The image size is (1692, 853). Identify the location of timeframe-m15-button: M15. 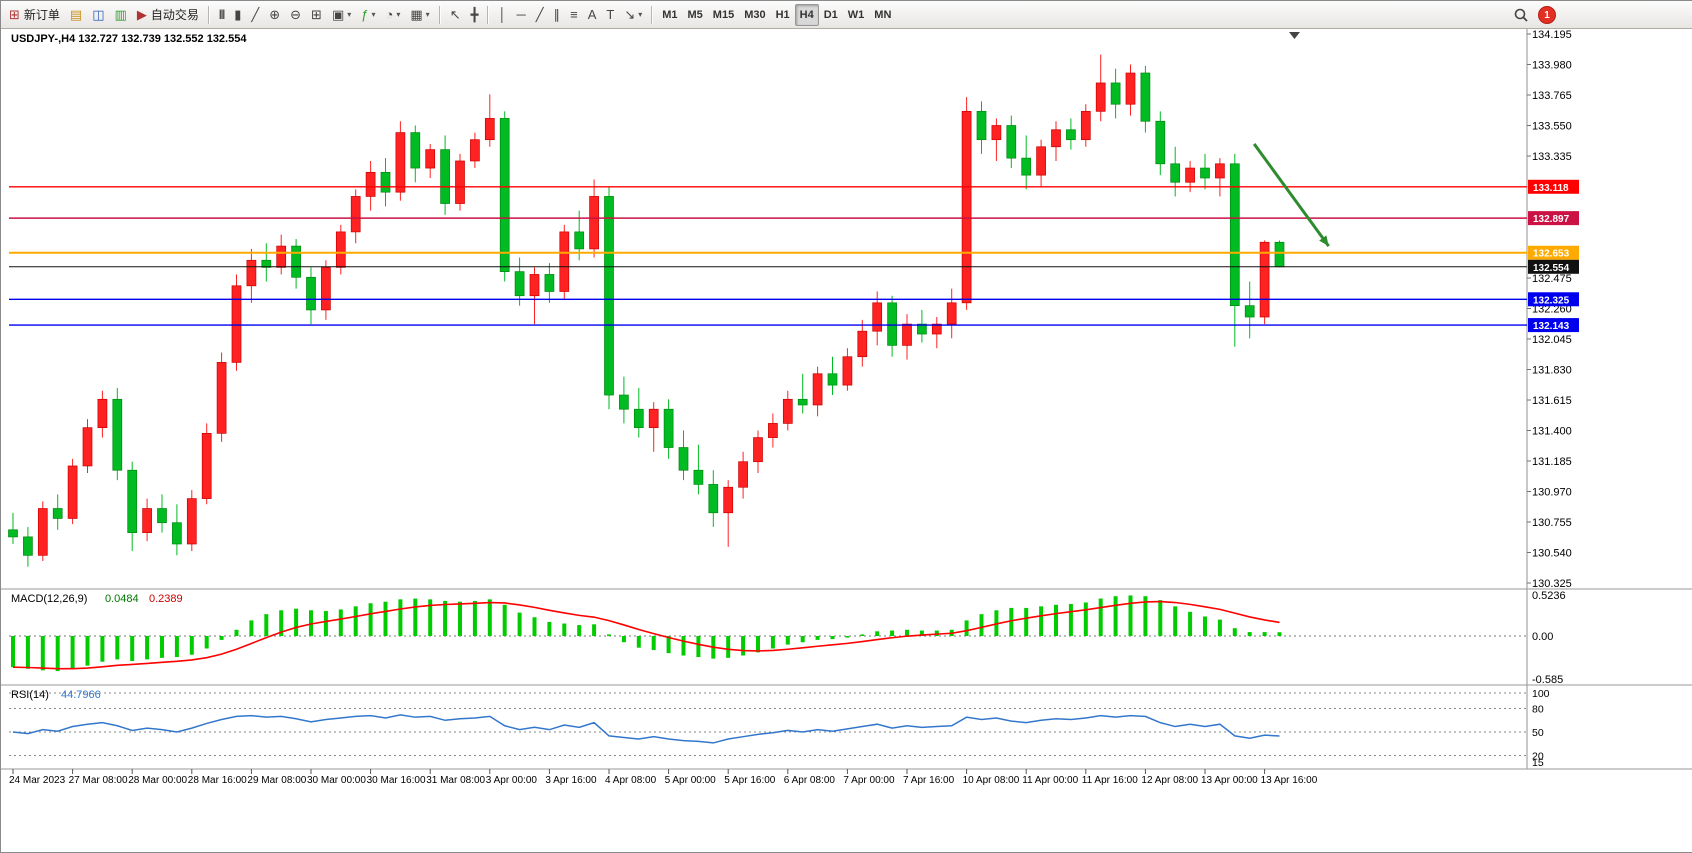
(723, 15).